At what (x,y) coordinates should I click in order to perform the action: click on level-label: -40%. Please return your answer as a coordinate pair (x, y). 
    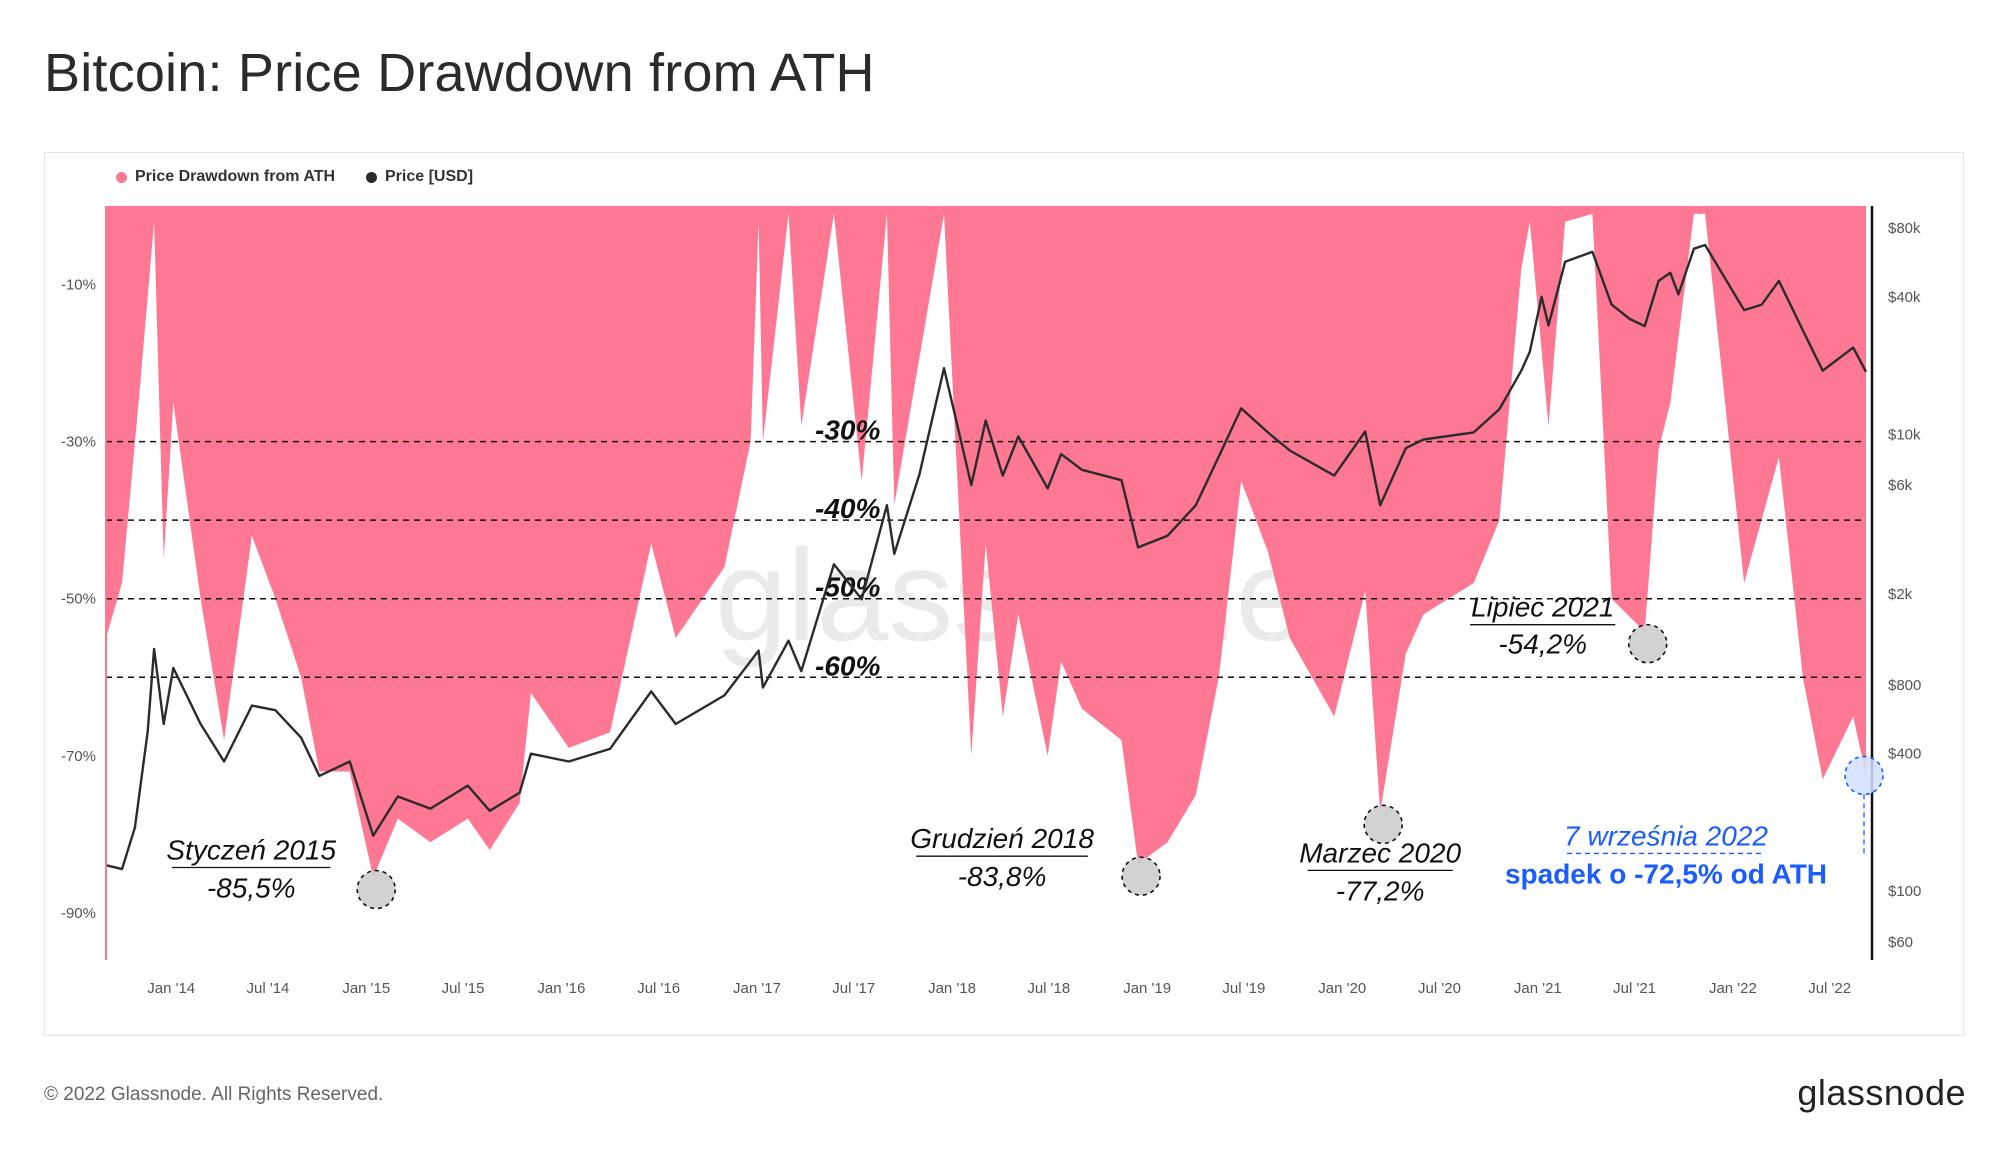
    Looking at the image, I should click on (847, 508).